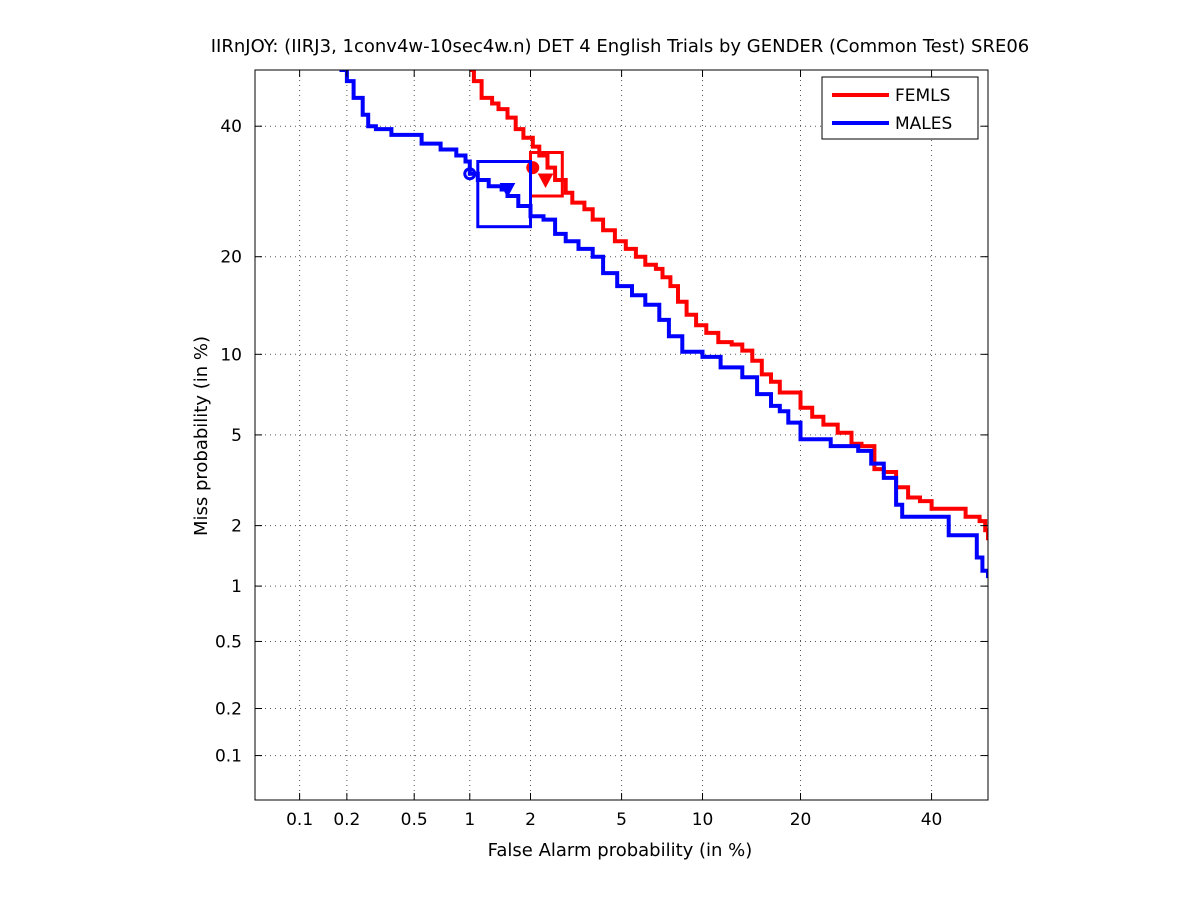 Image resolution: width=1201 pixels, height=900 pixels. What do you see at coordinates (231, 127) in the screenshot?
I see `y-tick-label: 40` at bounding box center [231, 127].